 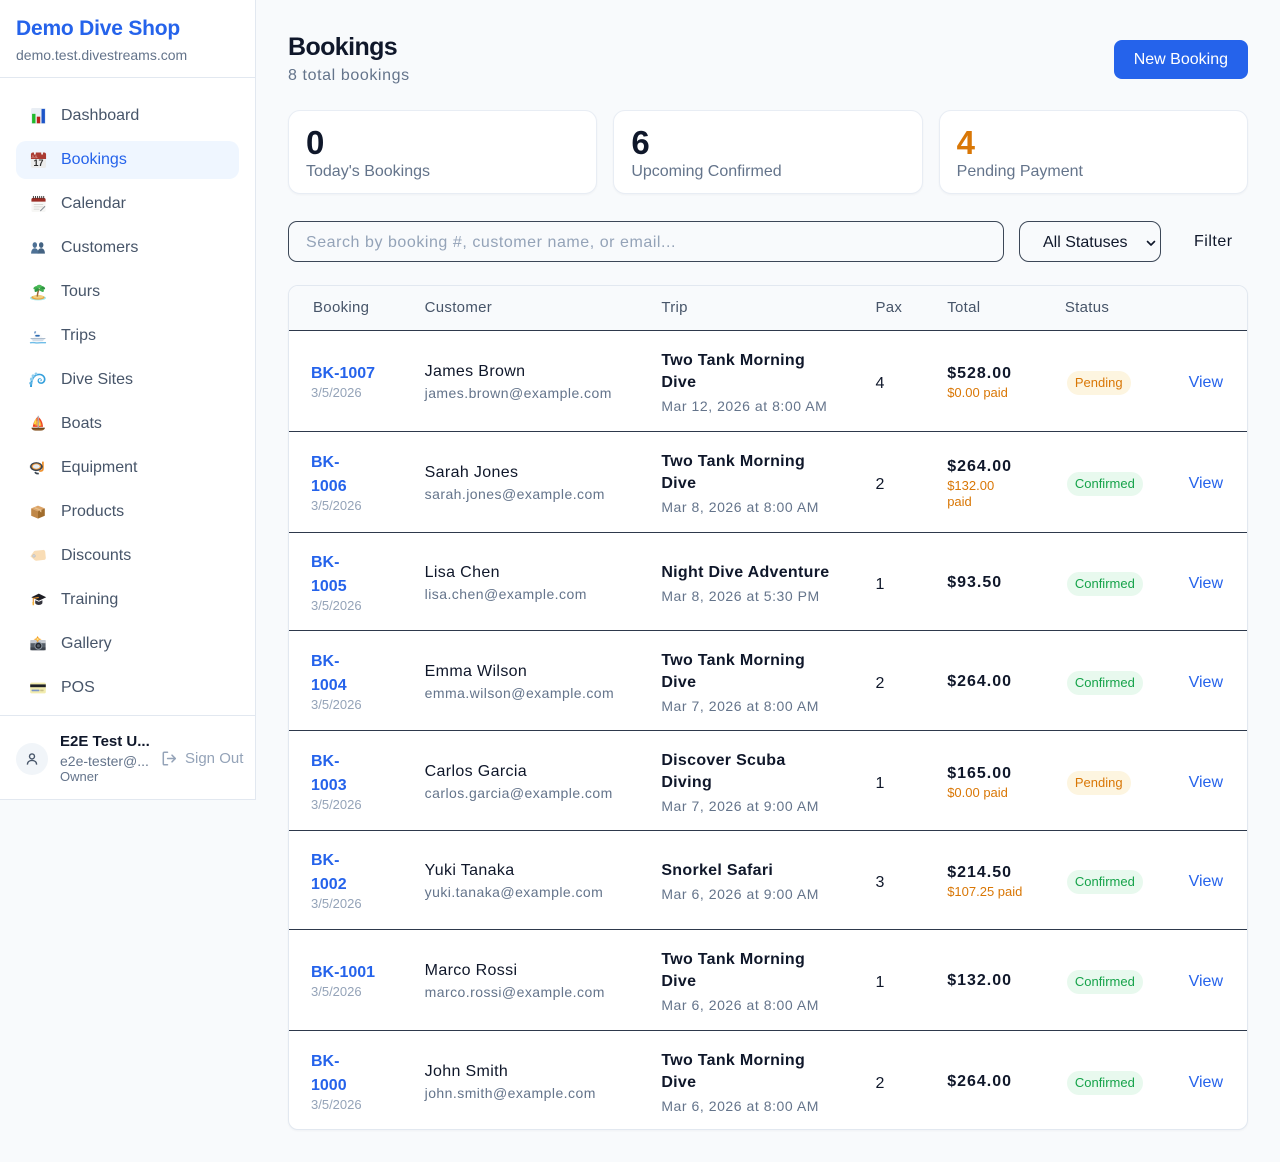 I want to click on svg-text: JUL, so click(x=34, y=157).